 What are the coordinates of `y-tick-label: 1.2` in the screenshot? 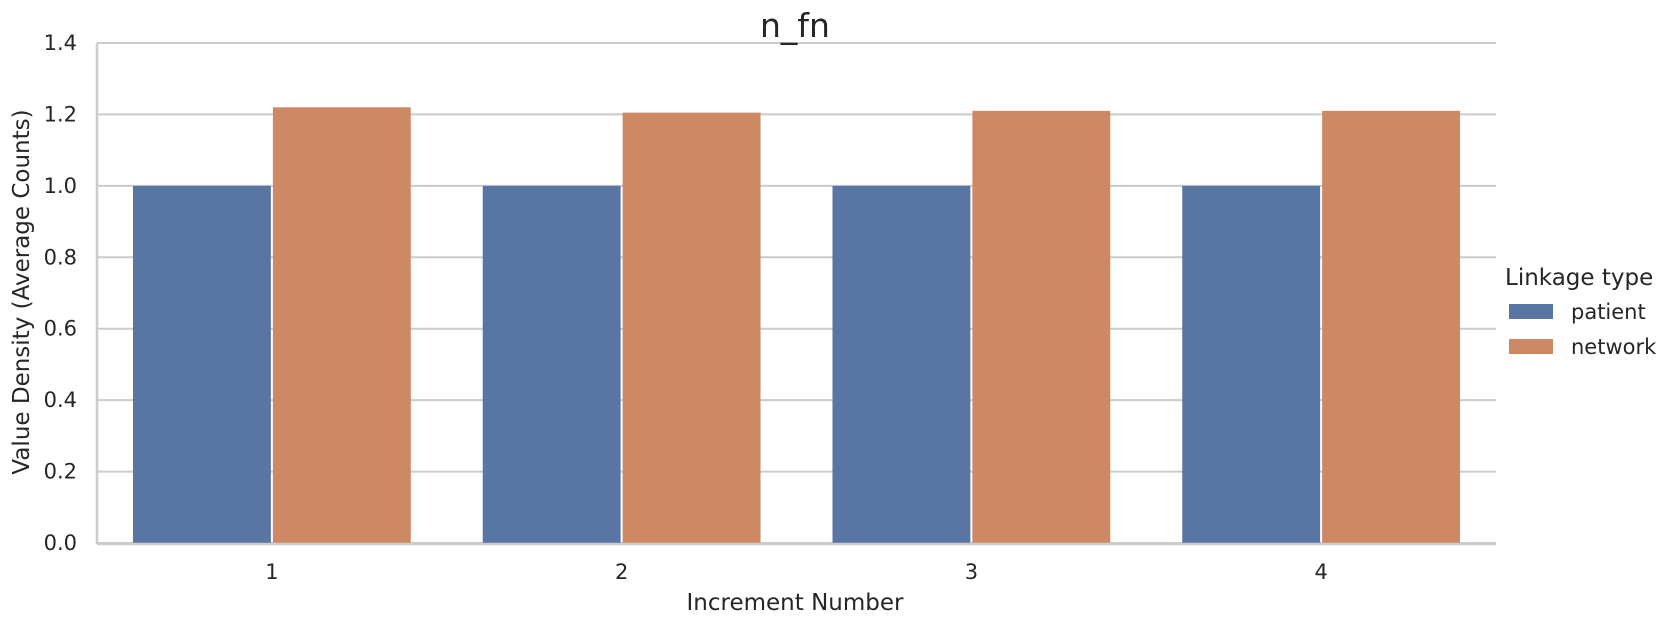 It's located at (60, 114).